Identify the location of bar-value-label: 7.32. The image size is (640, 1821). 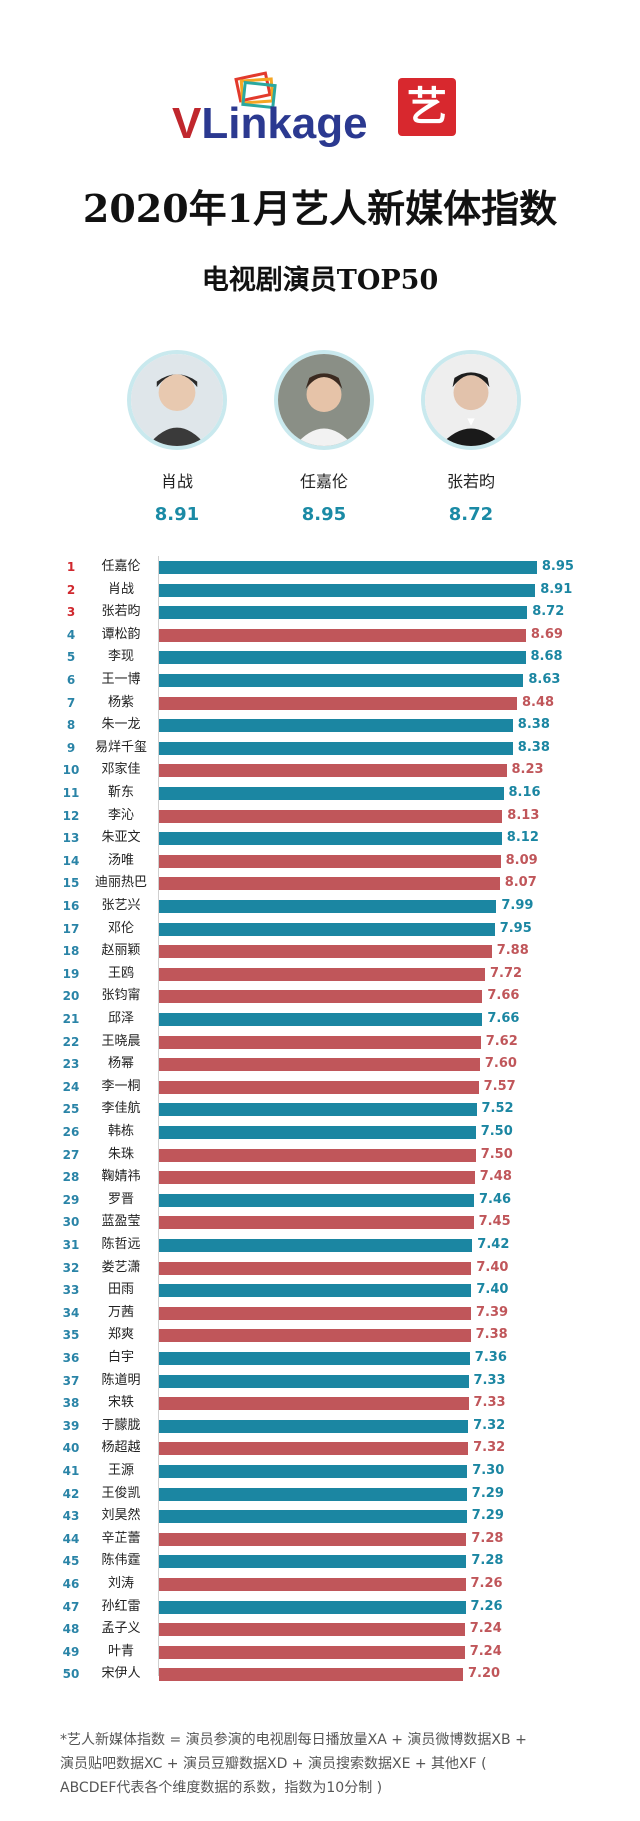
(489, 1448).